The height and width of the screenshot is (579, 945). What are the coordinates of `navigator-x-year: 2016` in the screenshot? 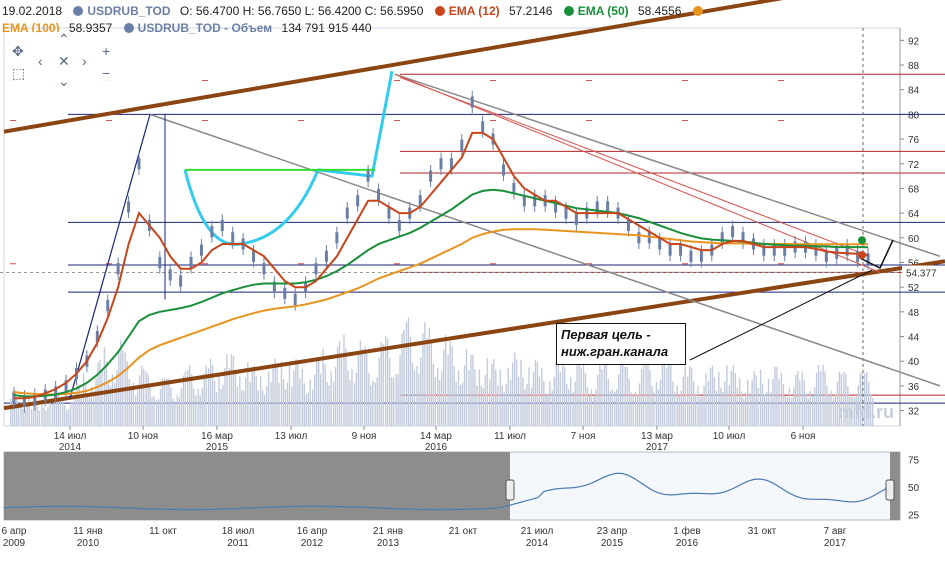 It's located at (687, 543).